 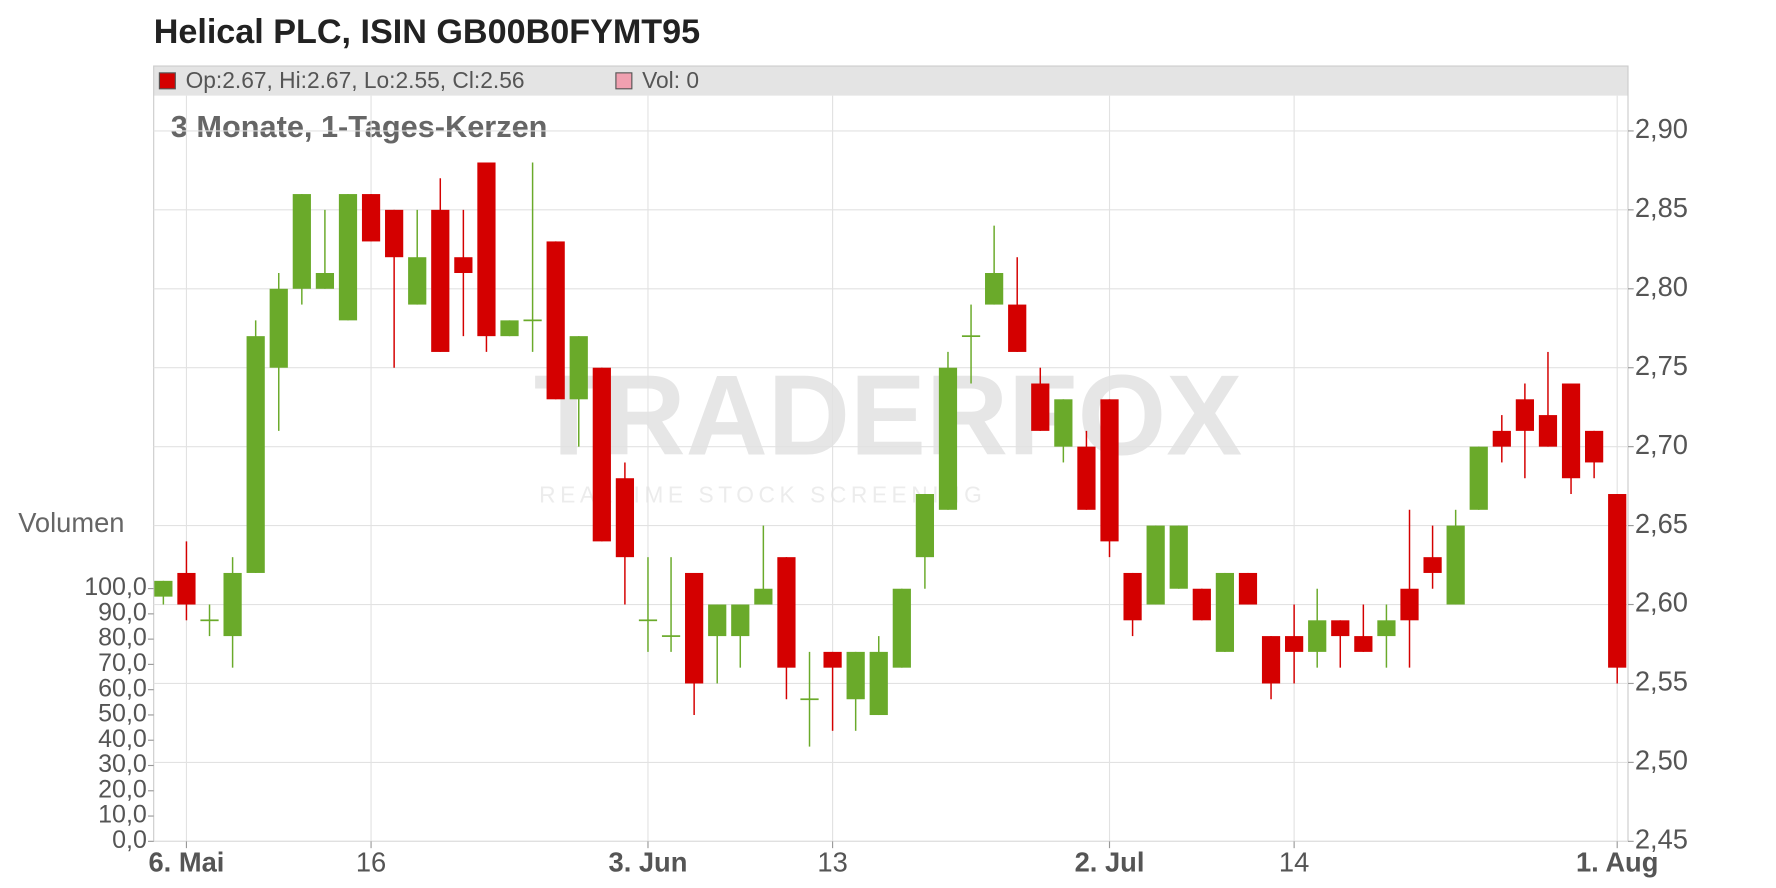 I want to click on legend-band, so click(x=891, y=81).